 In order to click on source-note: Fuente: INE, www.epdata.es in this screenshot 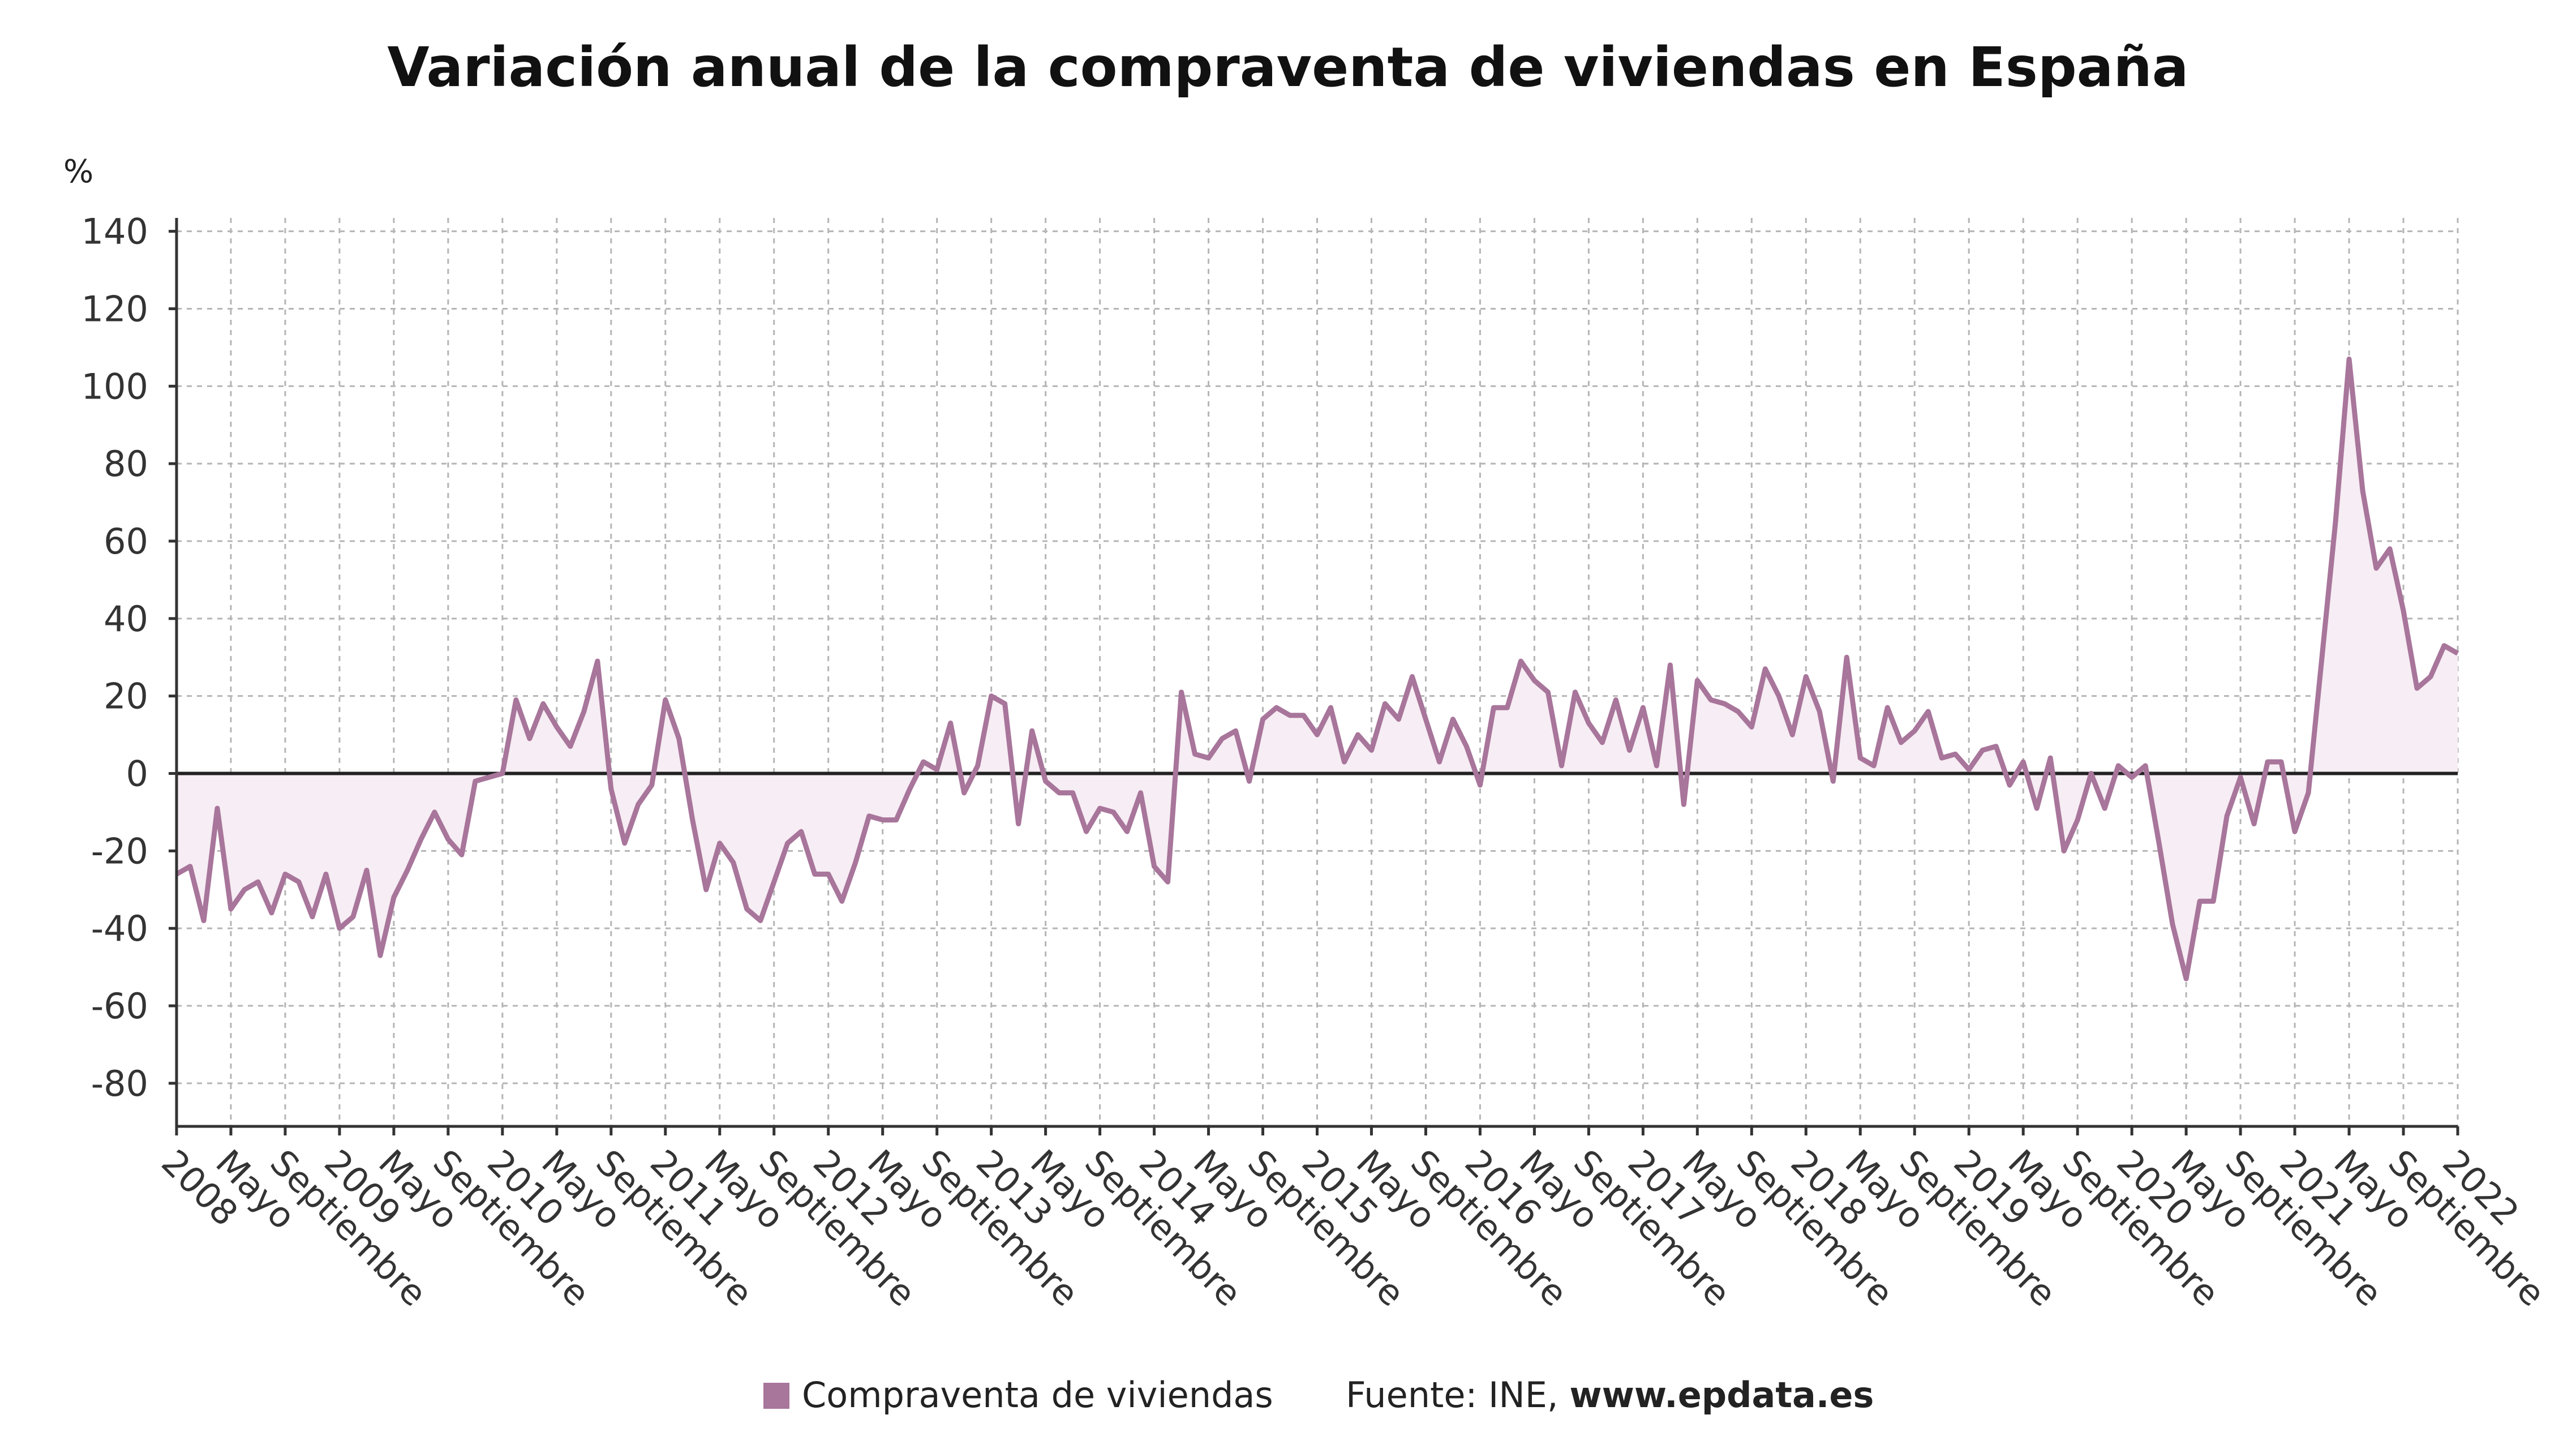, I will do `click(1610, 1395)`.